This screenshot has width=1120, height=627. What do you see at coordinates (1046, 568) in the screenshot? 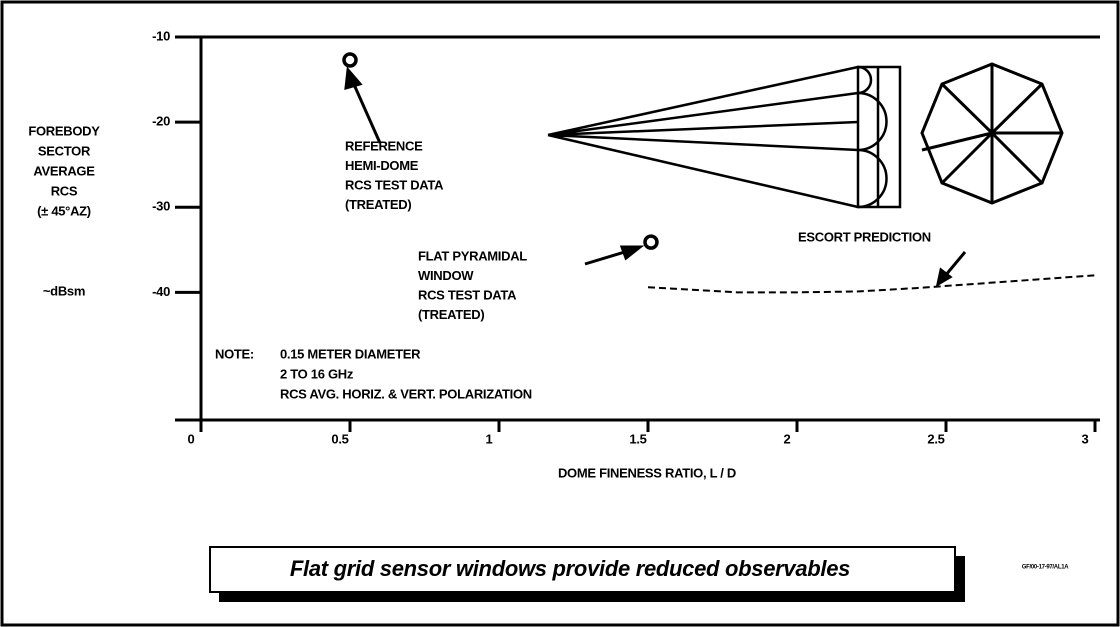
I see `figure-code: GF/00-17-97/AL1A` at bounding box center [1046, 568].